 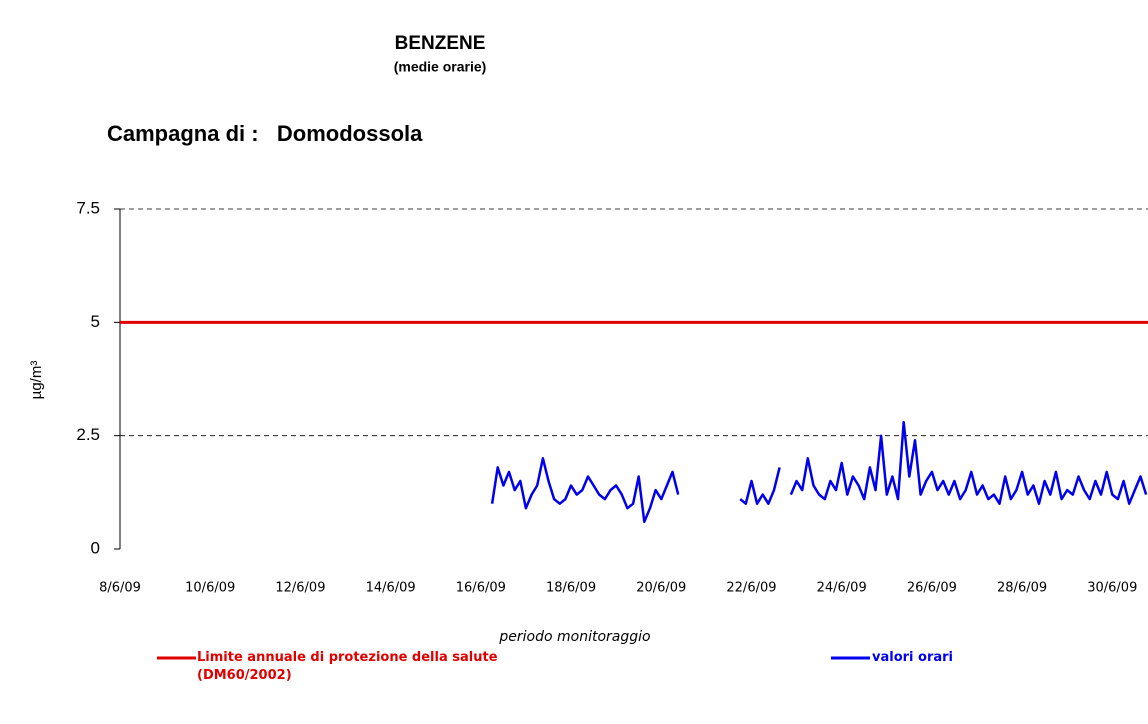 I want to click on x-tick-label: 26/6/09, so click(x=932, y=588).